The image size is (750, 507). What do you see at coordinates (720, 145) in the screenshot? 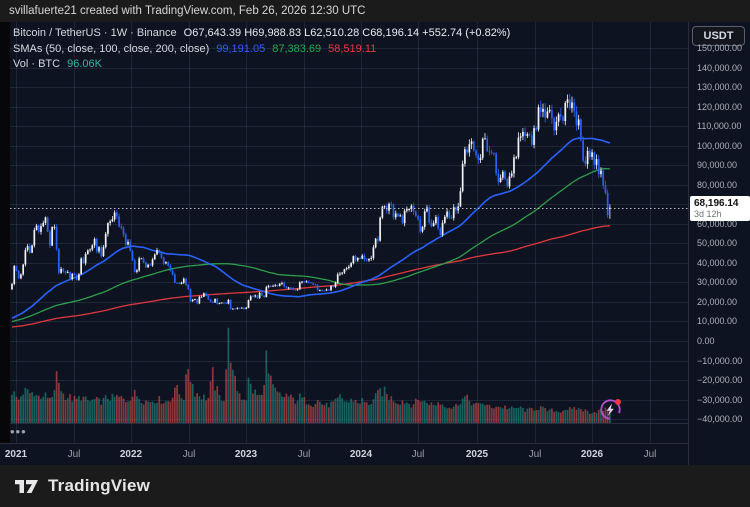
I see `price-tick-label: 100,000.00` at bounding box center [720, 145].